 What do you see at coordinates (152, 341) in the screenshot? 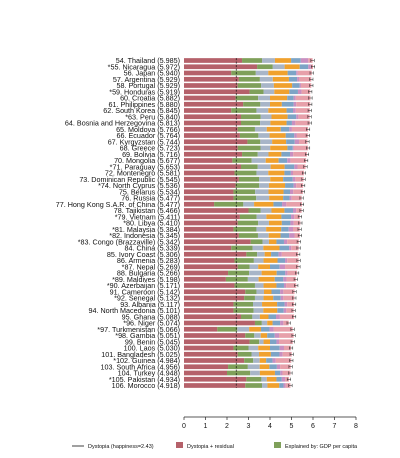
I see `country-label: 99. Benin (5.045)` at bounding box center [152, 341].